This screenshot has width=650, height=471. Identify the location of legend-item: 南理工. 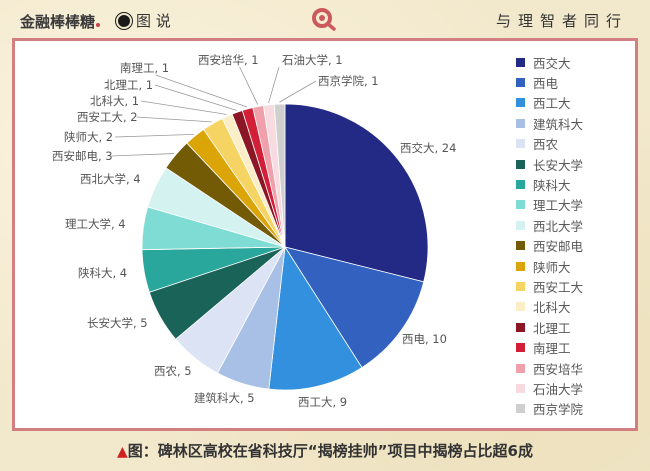
(546, 347).